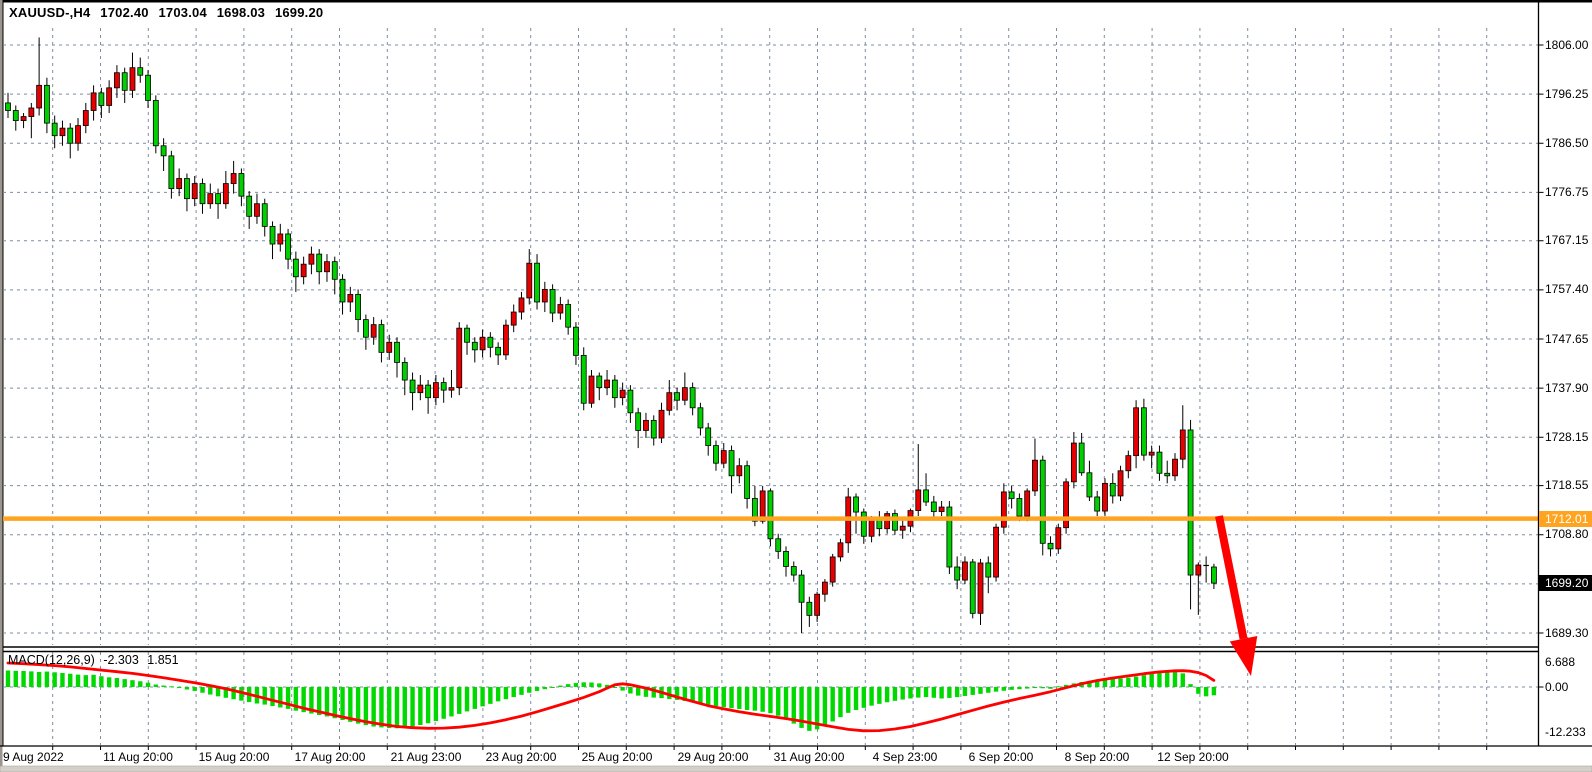 The height and width of the screenshot is (772, 1592). I want to click on time-axis-label: 17 Aug 20:00, so click(330, 757).